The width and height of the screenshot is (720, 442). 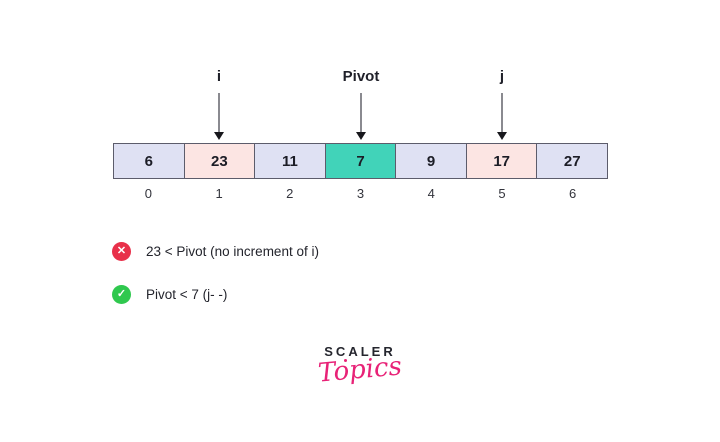 What do you see at coordinates (573, 193) in the screenshot?
I see `index-label-6: 6` at bounding box center [573, 193].